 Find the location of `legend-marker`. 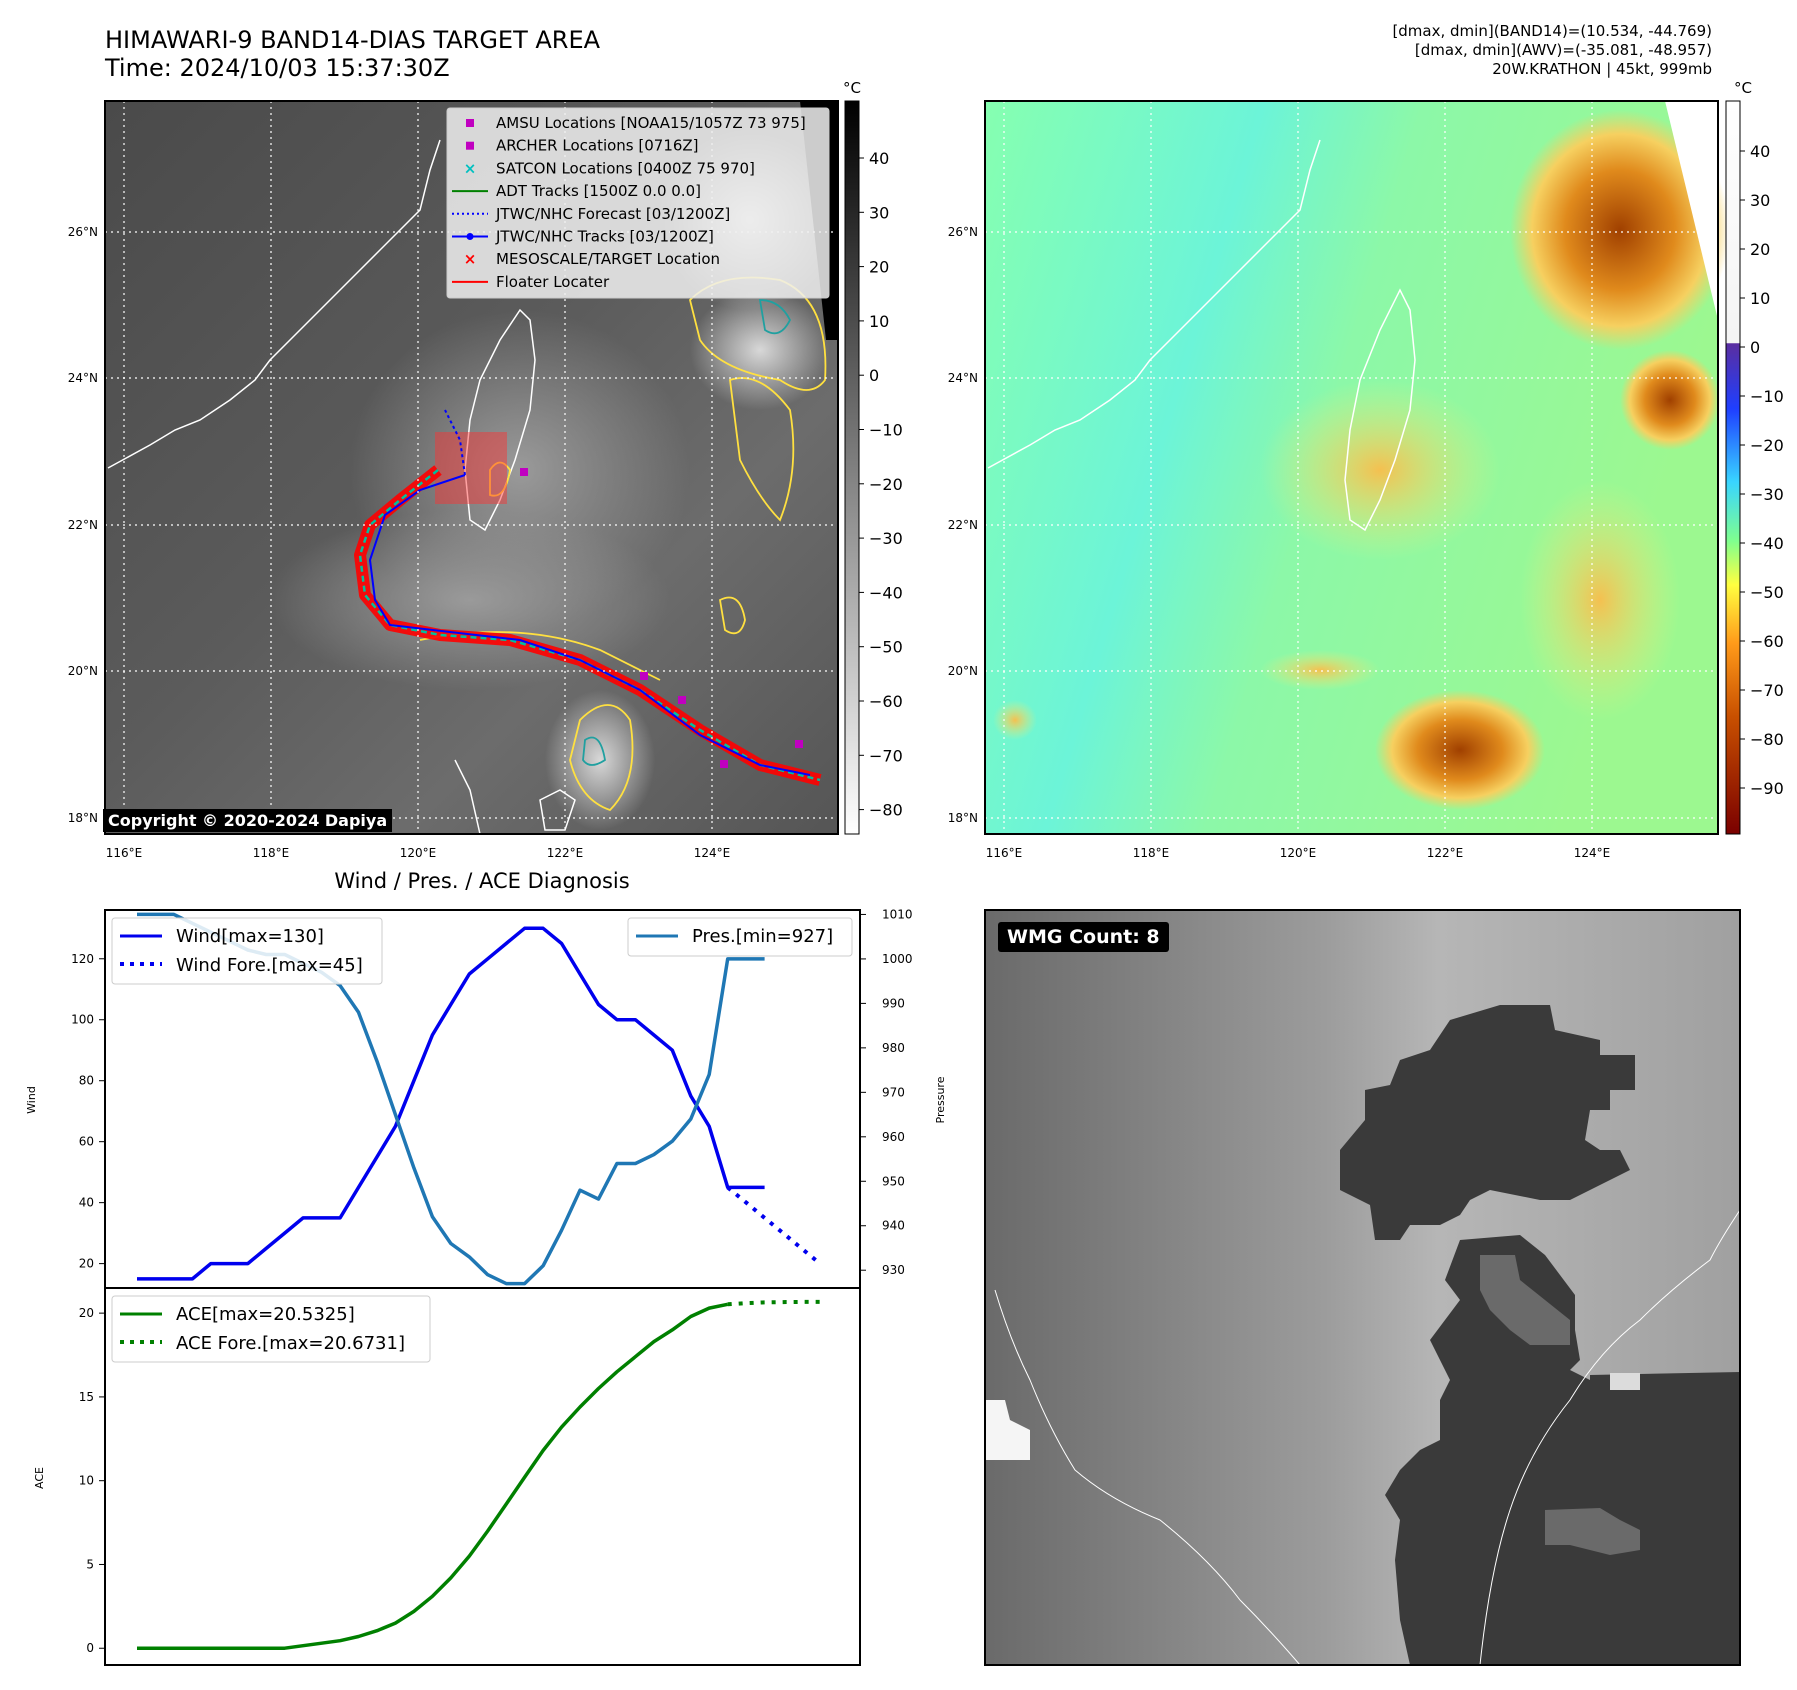

legend-marker is located at coordinates (470, 123).